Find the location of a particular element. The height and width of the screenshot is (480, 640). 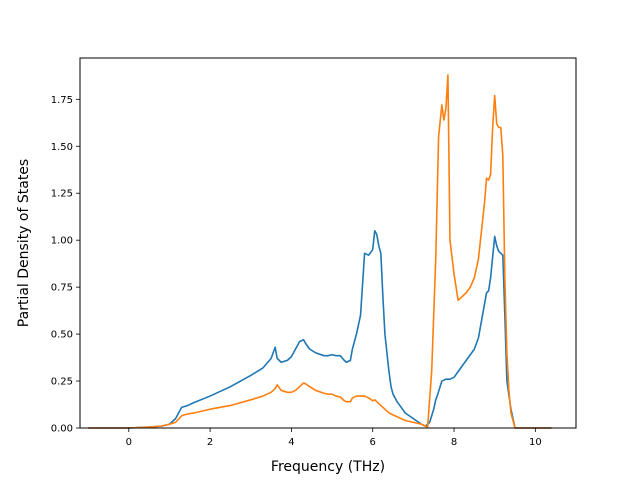

y-tick-label: 0.50 is located at coordinates (62, 335).